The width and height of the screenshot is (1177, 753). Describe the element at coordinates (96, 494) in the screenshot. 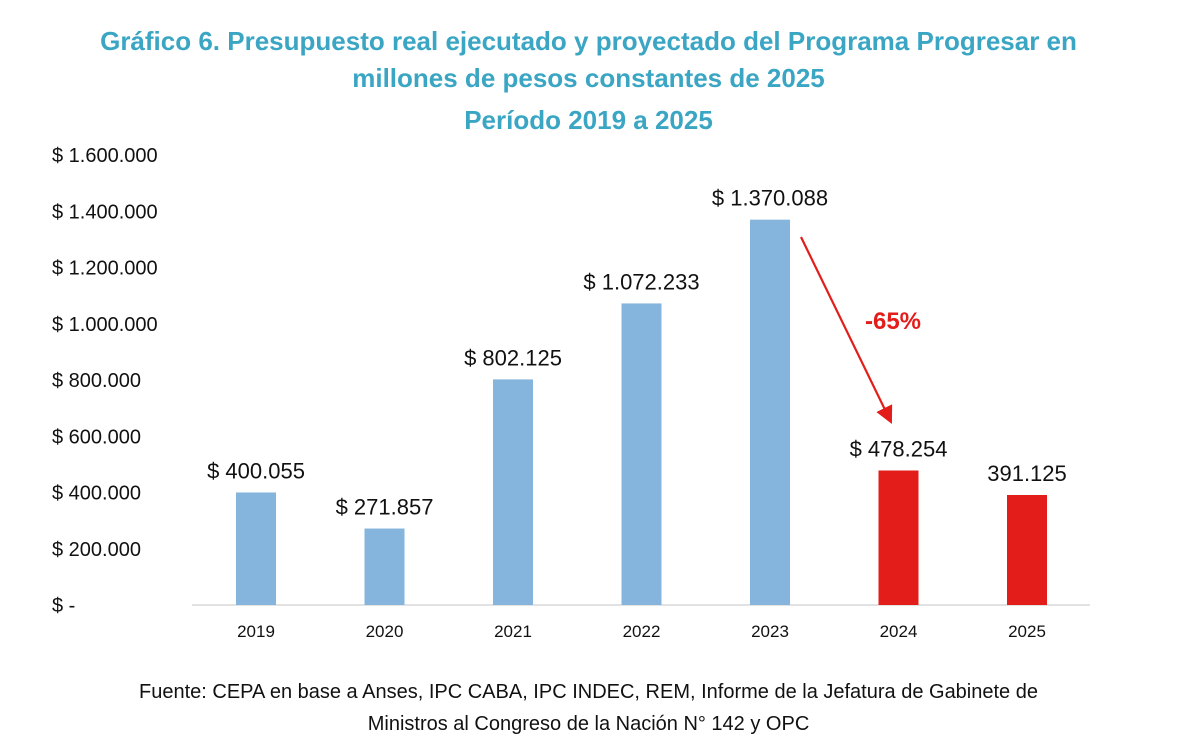

I see `y-tick-label: $ 400.000` at that location.